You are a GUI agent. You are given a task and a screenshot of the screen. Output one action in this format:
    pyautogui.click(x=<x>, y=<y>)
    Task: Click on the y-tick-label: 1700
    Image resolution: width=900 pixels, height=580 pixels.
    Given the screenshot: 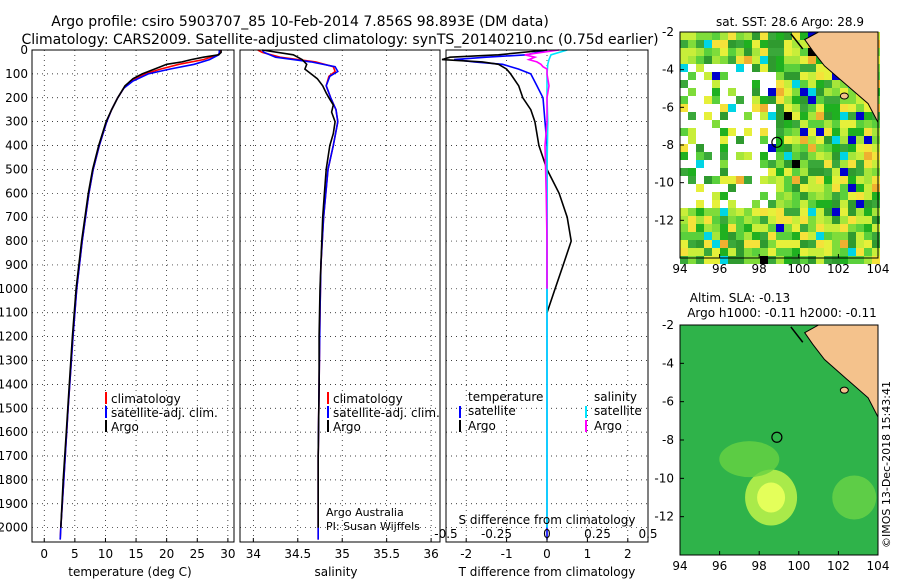 What is the action you would take?
    pyautogui.click(x=14, y=456)
    